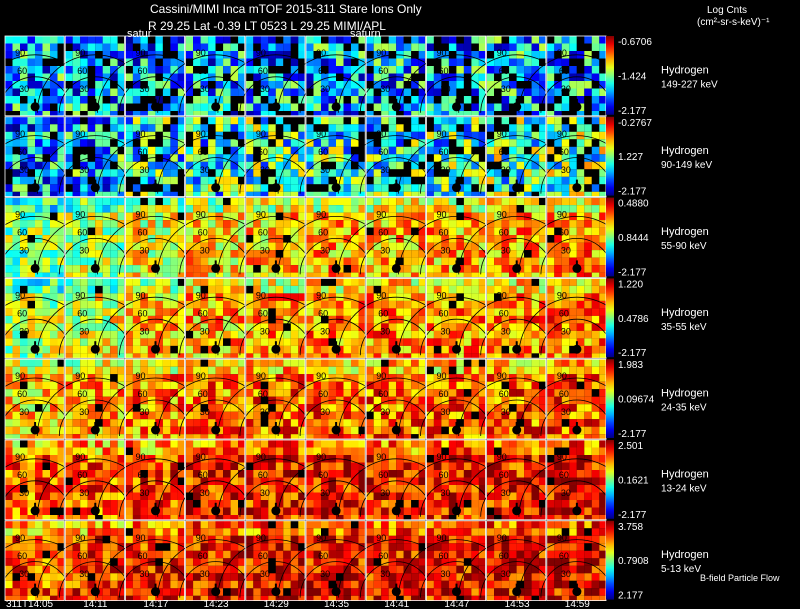 This screenshot has width=800, height=609. Describe the element at coordinates (155, 604) in the screenshot. I see `x-tick-label: 14:17` at that location.